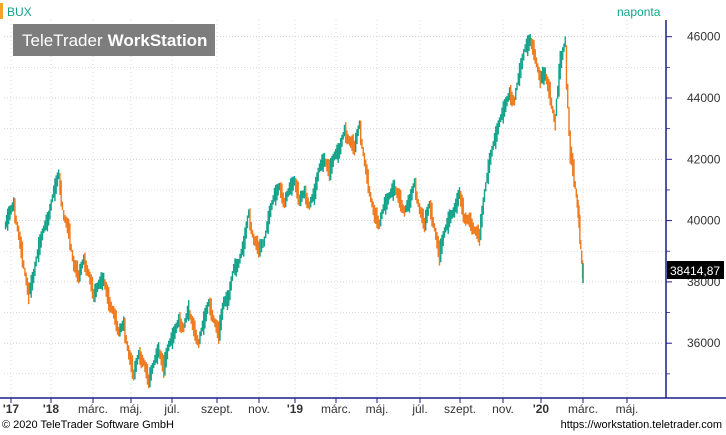 The image size is (726, 435). Describe the element at coordinates (158, 40) in the screenshot. I see `watermark-product: WorkStation` at that location.